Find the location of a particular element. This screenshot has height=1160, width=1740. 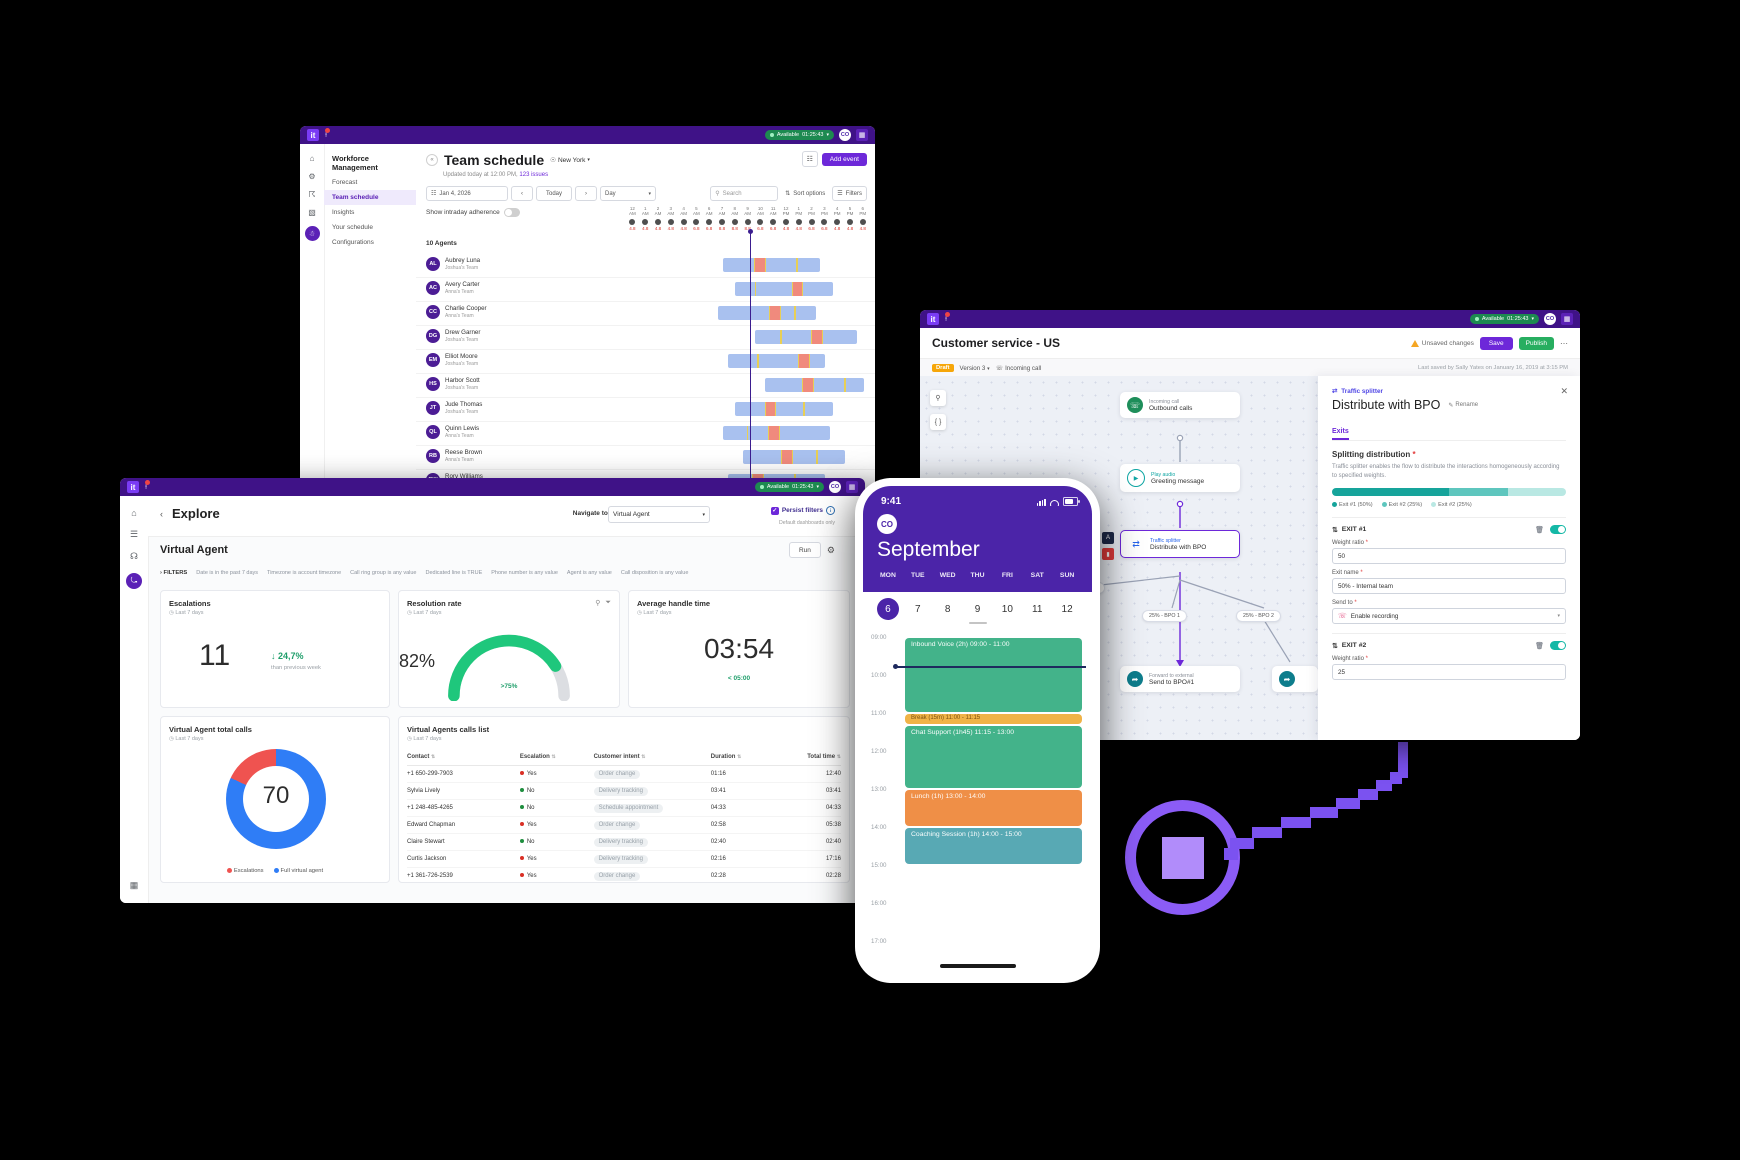

trash-icon: 🗑 is located at coordinates (1539, 530).